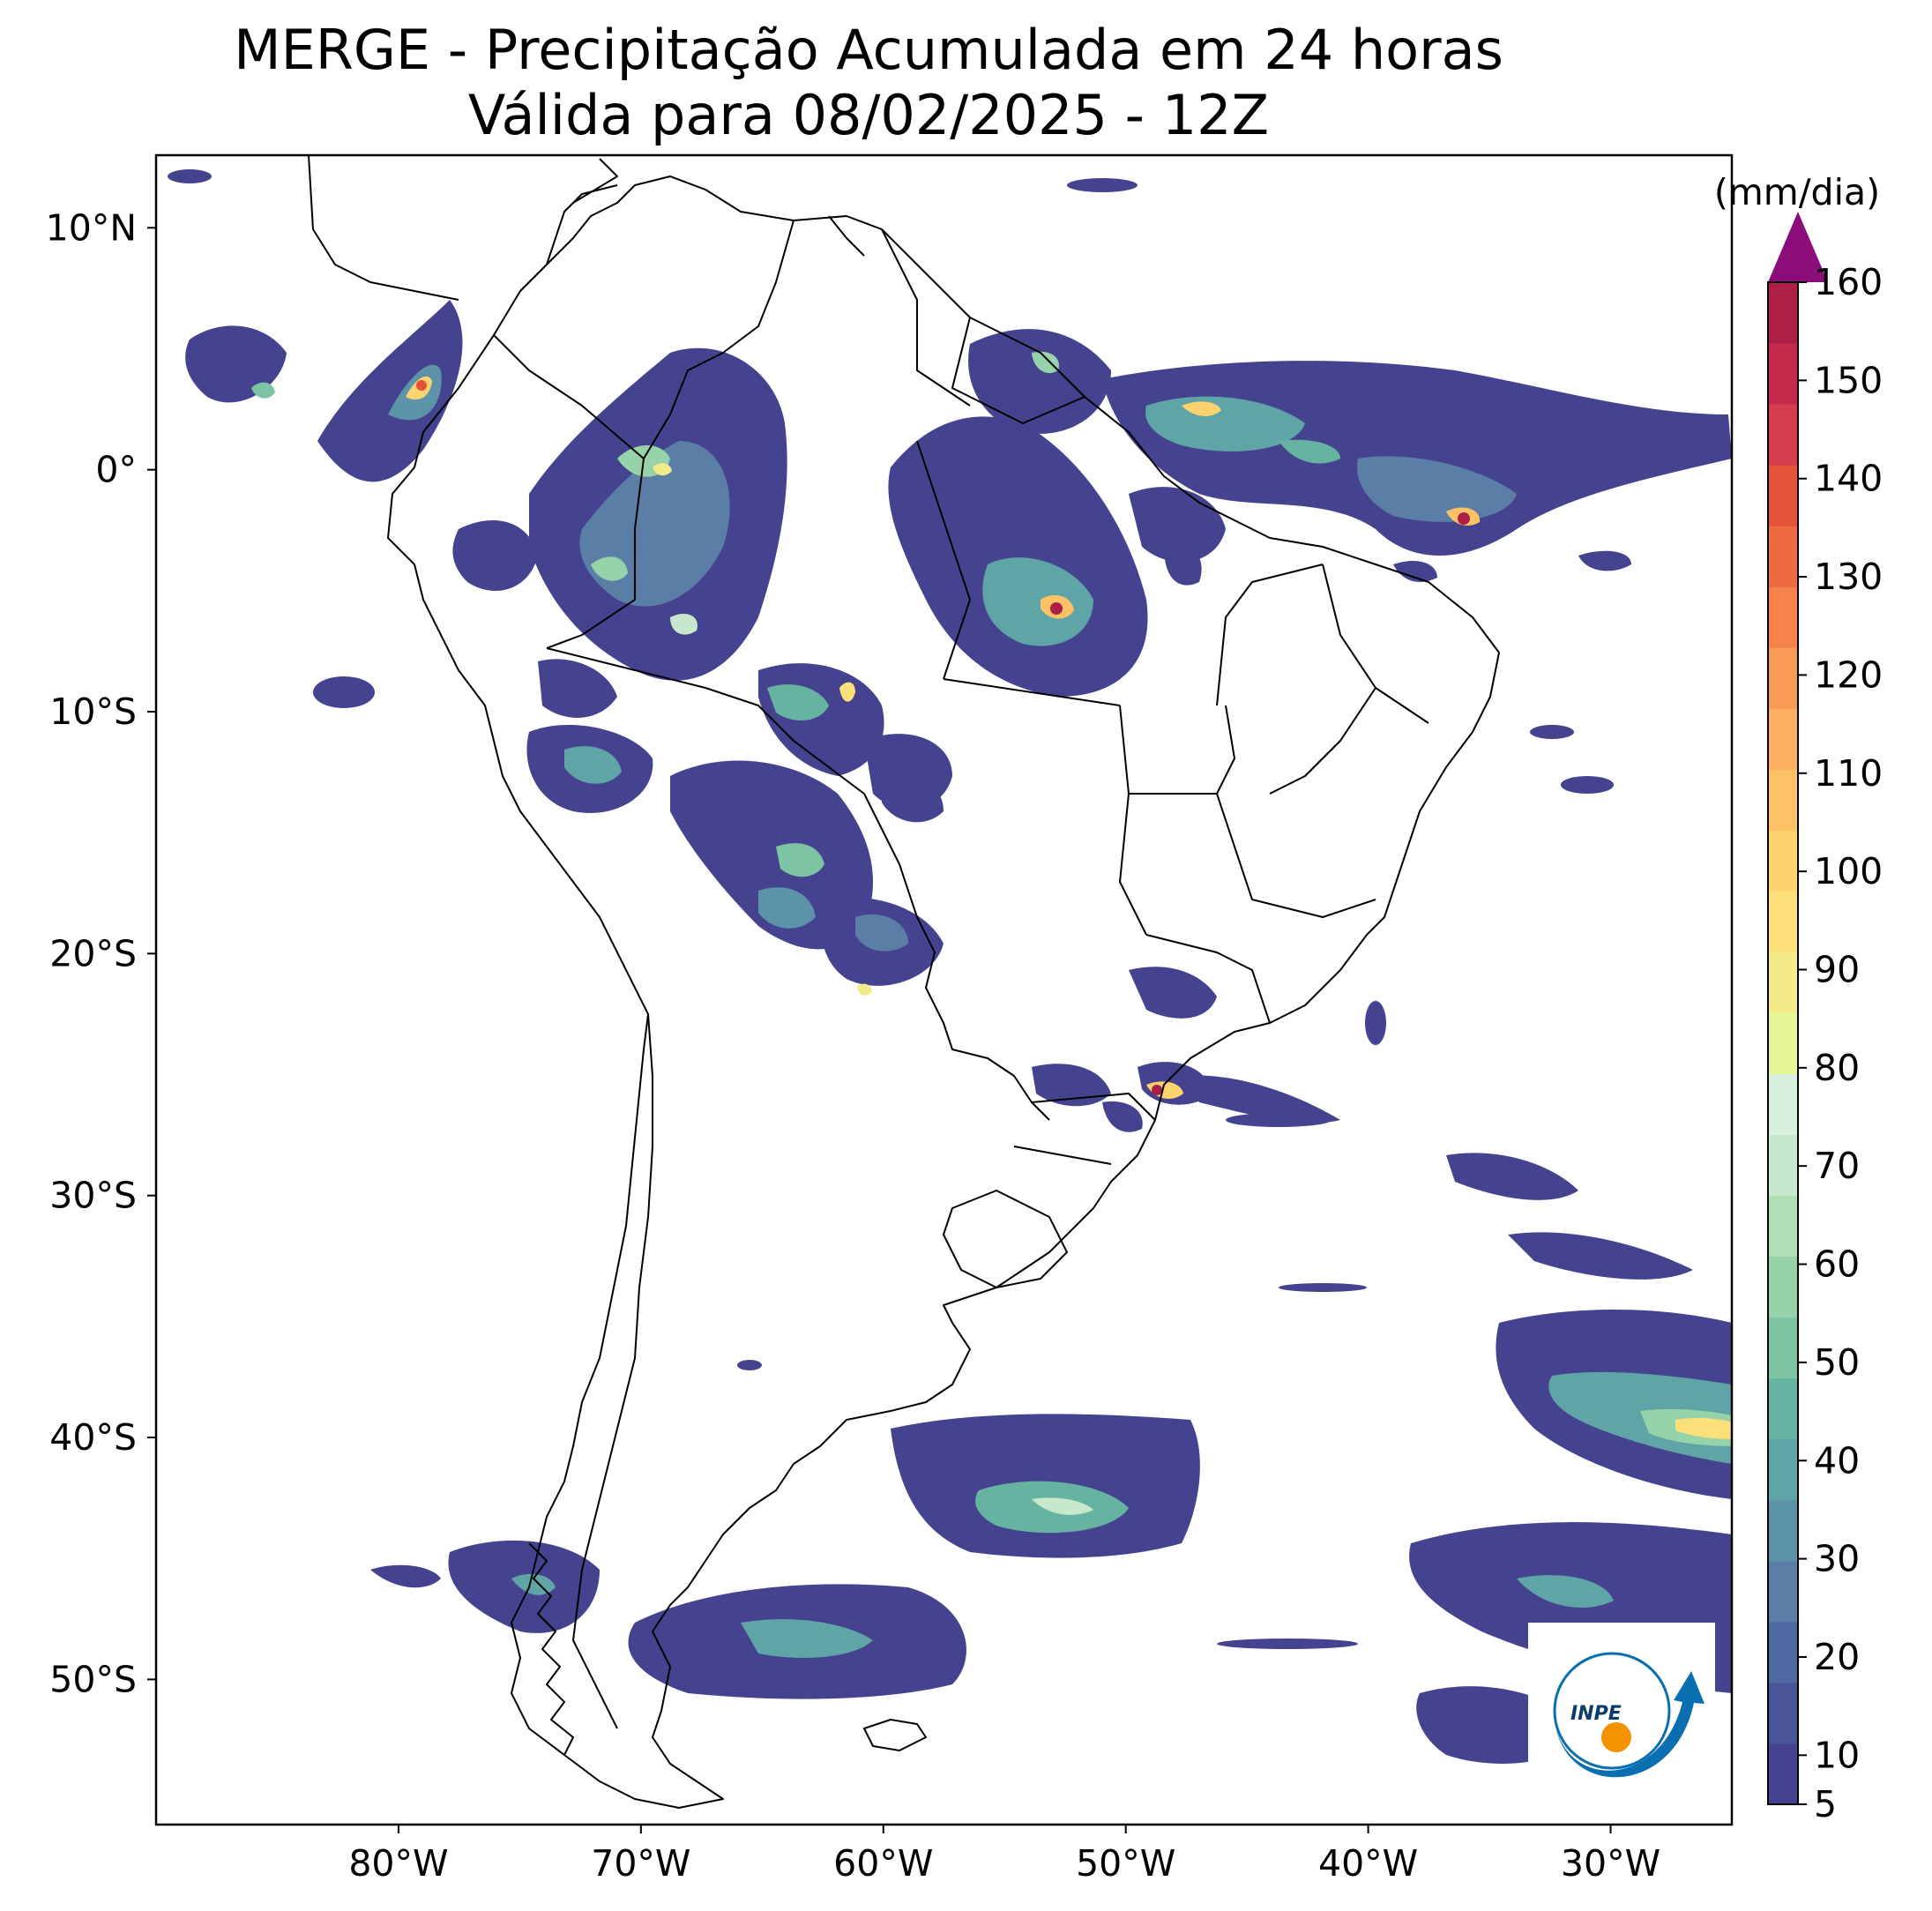 Image resolution: width=1932 pixels, height=1911 pixels. Describe the element at coordinates (398, 1864) in the screenshot. I see `longitude-tick-label: 80°W` at that location.